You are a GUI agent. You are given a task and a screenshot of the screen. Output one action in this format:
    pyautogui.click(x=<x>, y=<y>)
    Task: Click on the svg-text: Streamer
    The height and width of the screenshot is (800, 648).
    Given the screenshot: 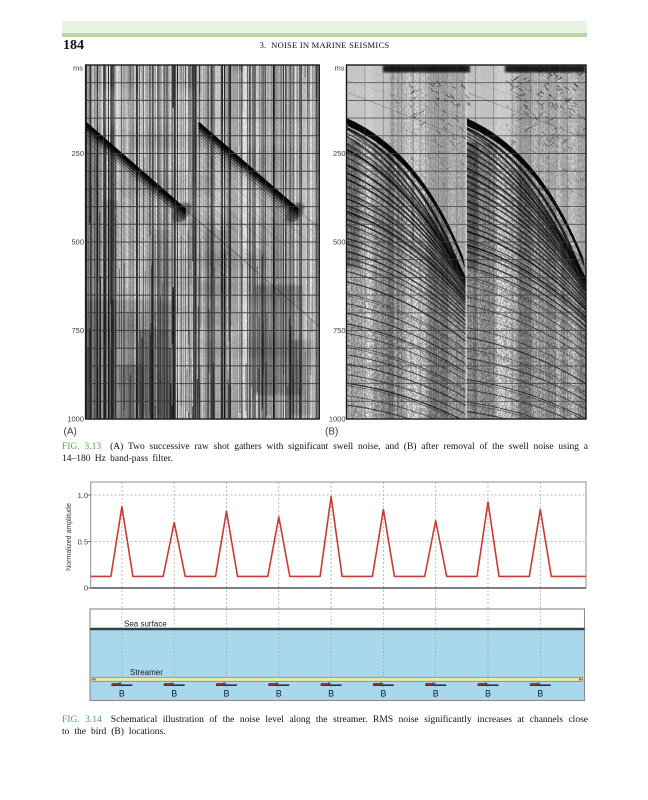 What is the action you would take?
    pyautogui.click(x=146, y=672)
    